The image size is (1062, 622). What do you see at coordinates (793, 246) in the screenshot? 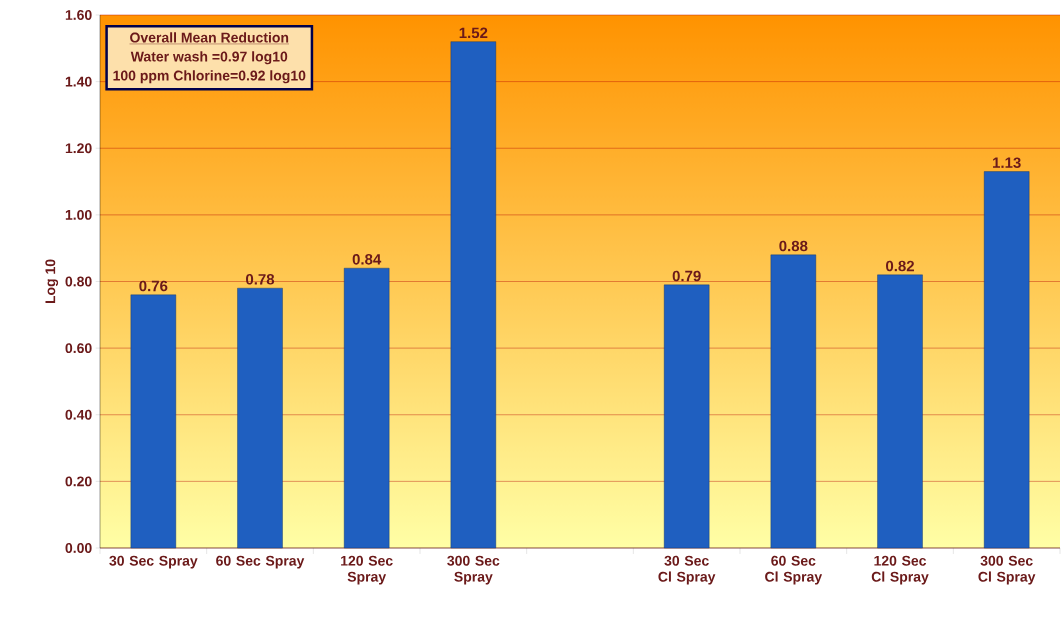
I see `data-label: 0.88` at bounding box center [793, 246].